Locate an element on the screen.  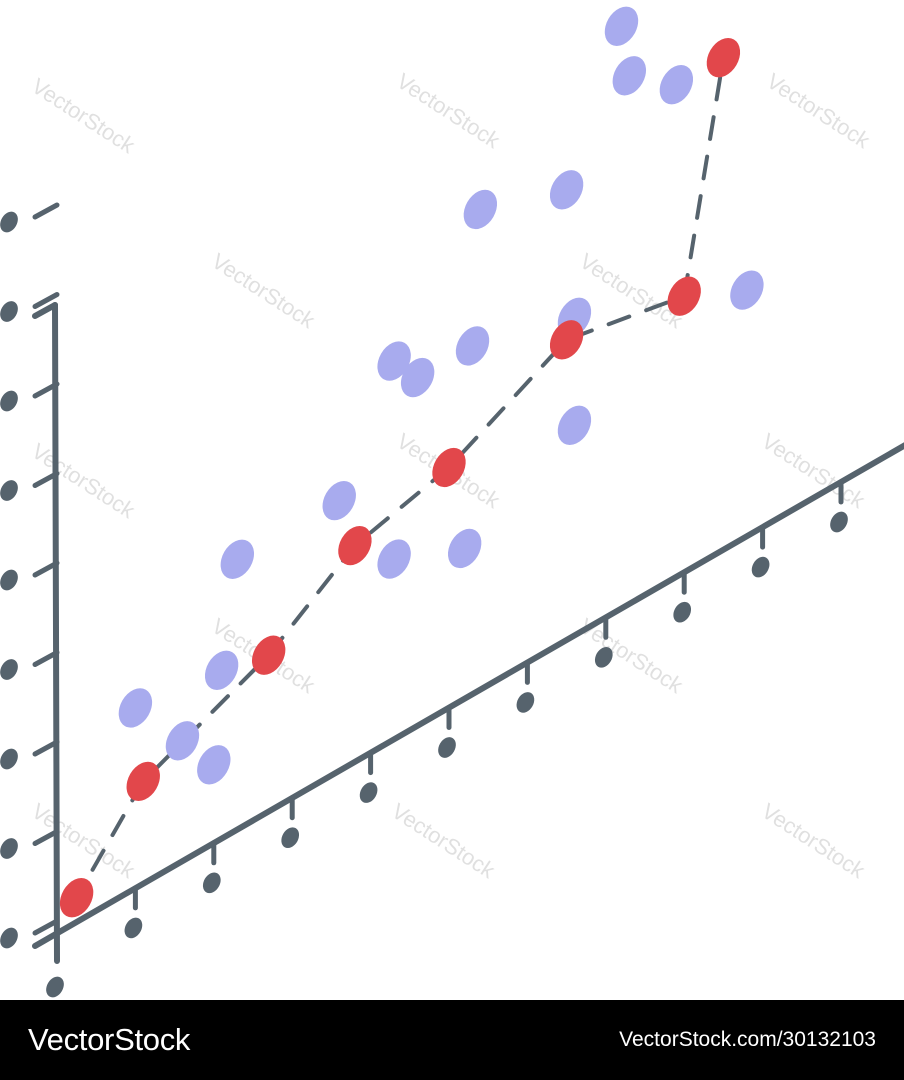
y-axis-line is located at coordinates (56, 633).